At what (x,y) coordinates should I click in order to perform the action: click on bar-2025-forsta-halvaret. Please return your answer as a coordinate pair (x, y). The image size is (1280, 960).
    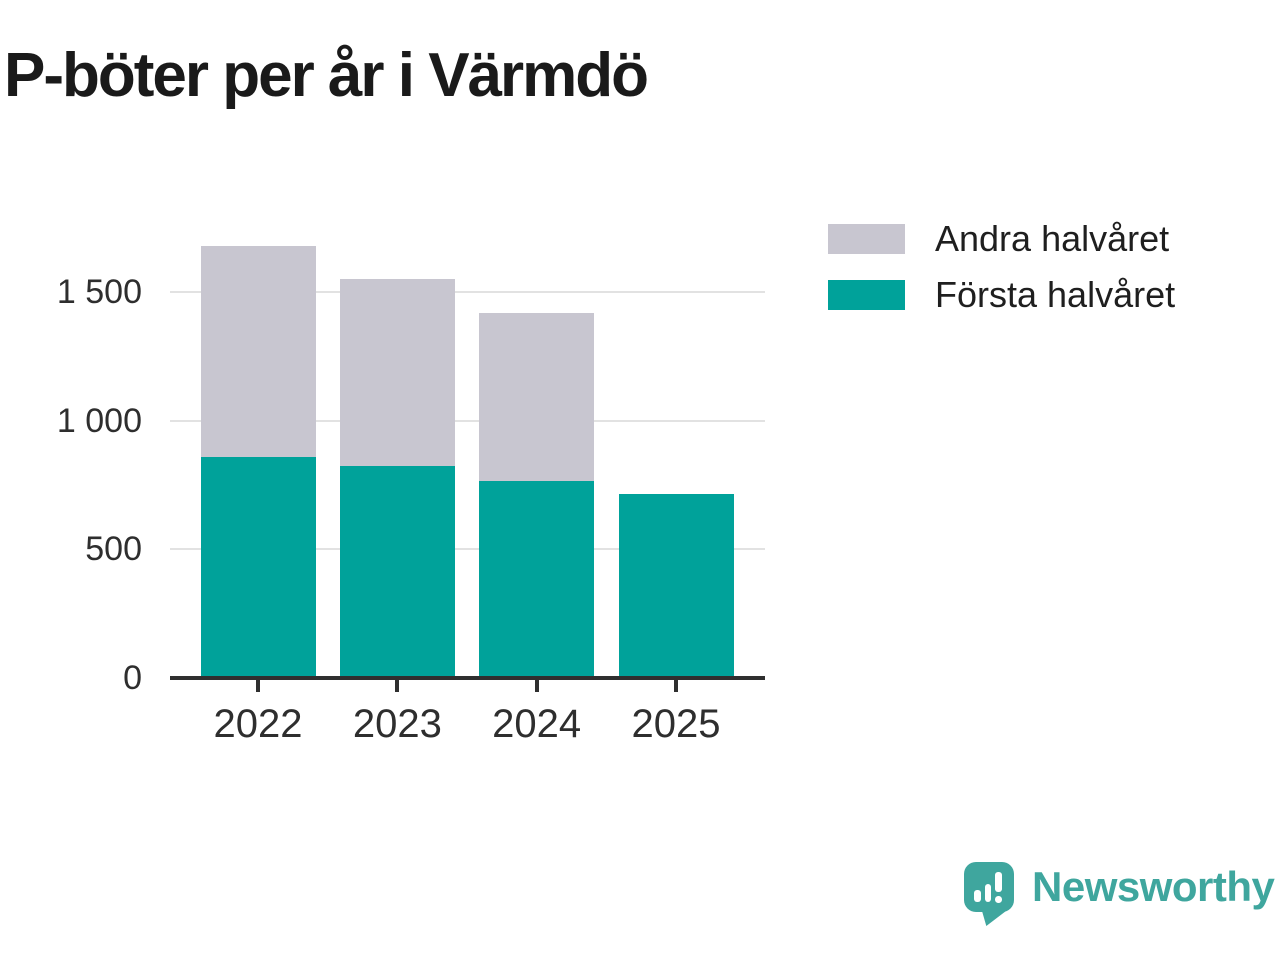
    Looking at the image, I should click on (676, 586).